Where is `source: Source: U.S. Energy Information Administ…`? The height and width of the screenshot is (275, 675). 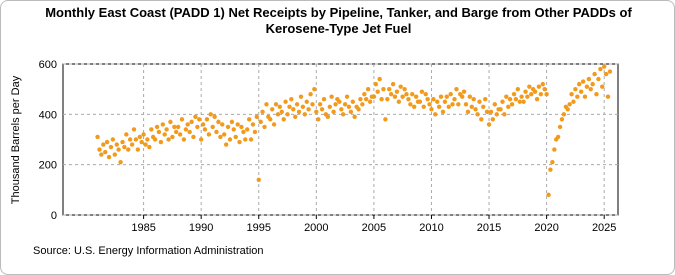 source: Source: U.S. Energy Information Administ… is located at coordinates (148, 251).